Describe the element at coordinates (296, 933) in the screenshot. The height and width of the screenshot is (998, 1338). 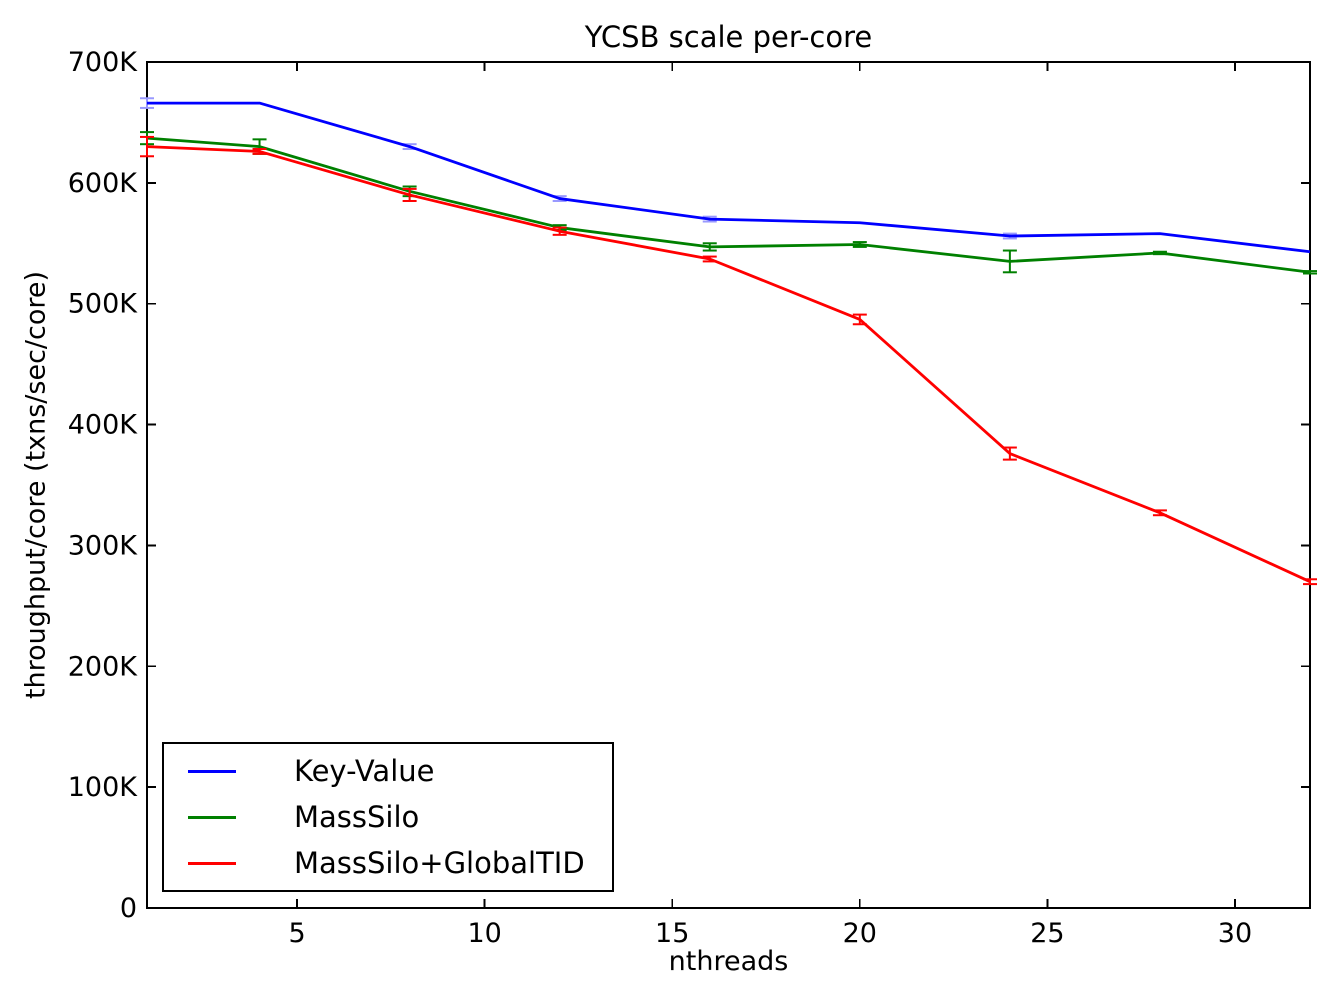
I see `x-tick-label: 5` at that location.